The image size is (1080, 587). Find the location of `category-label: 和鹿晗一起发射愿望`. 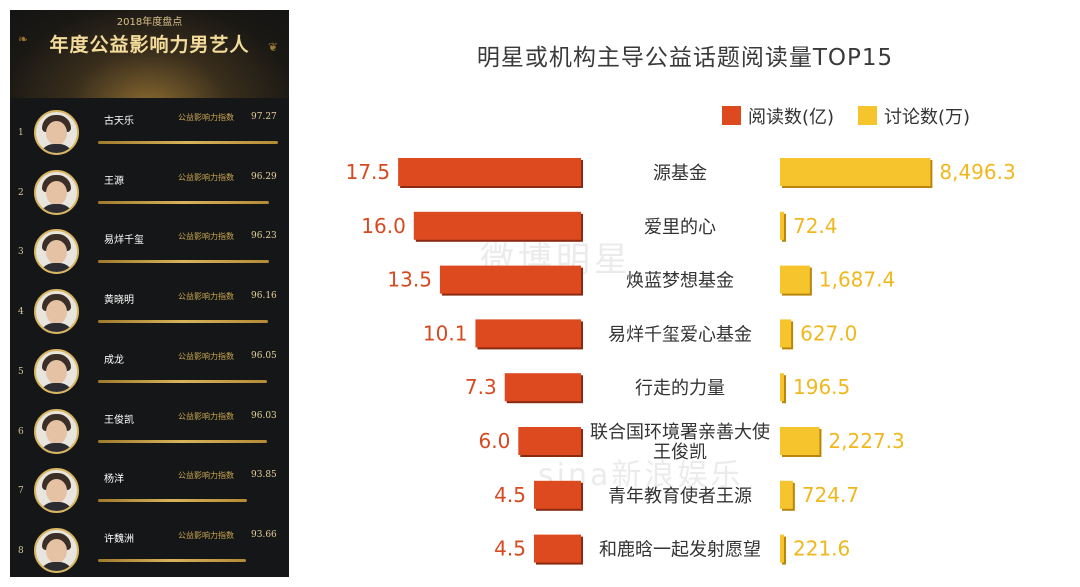

category-label: 和鹿晗一起发射愿望 is located at coordinates (680, 550).